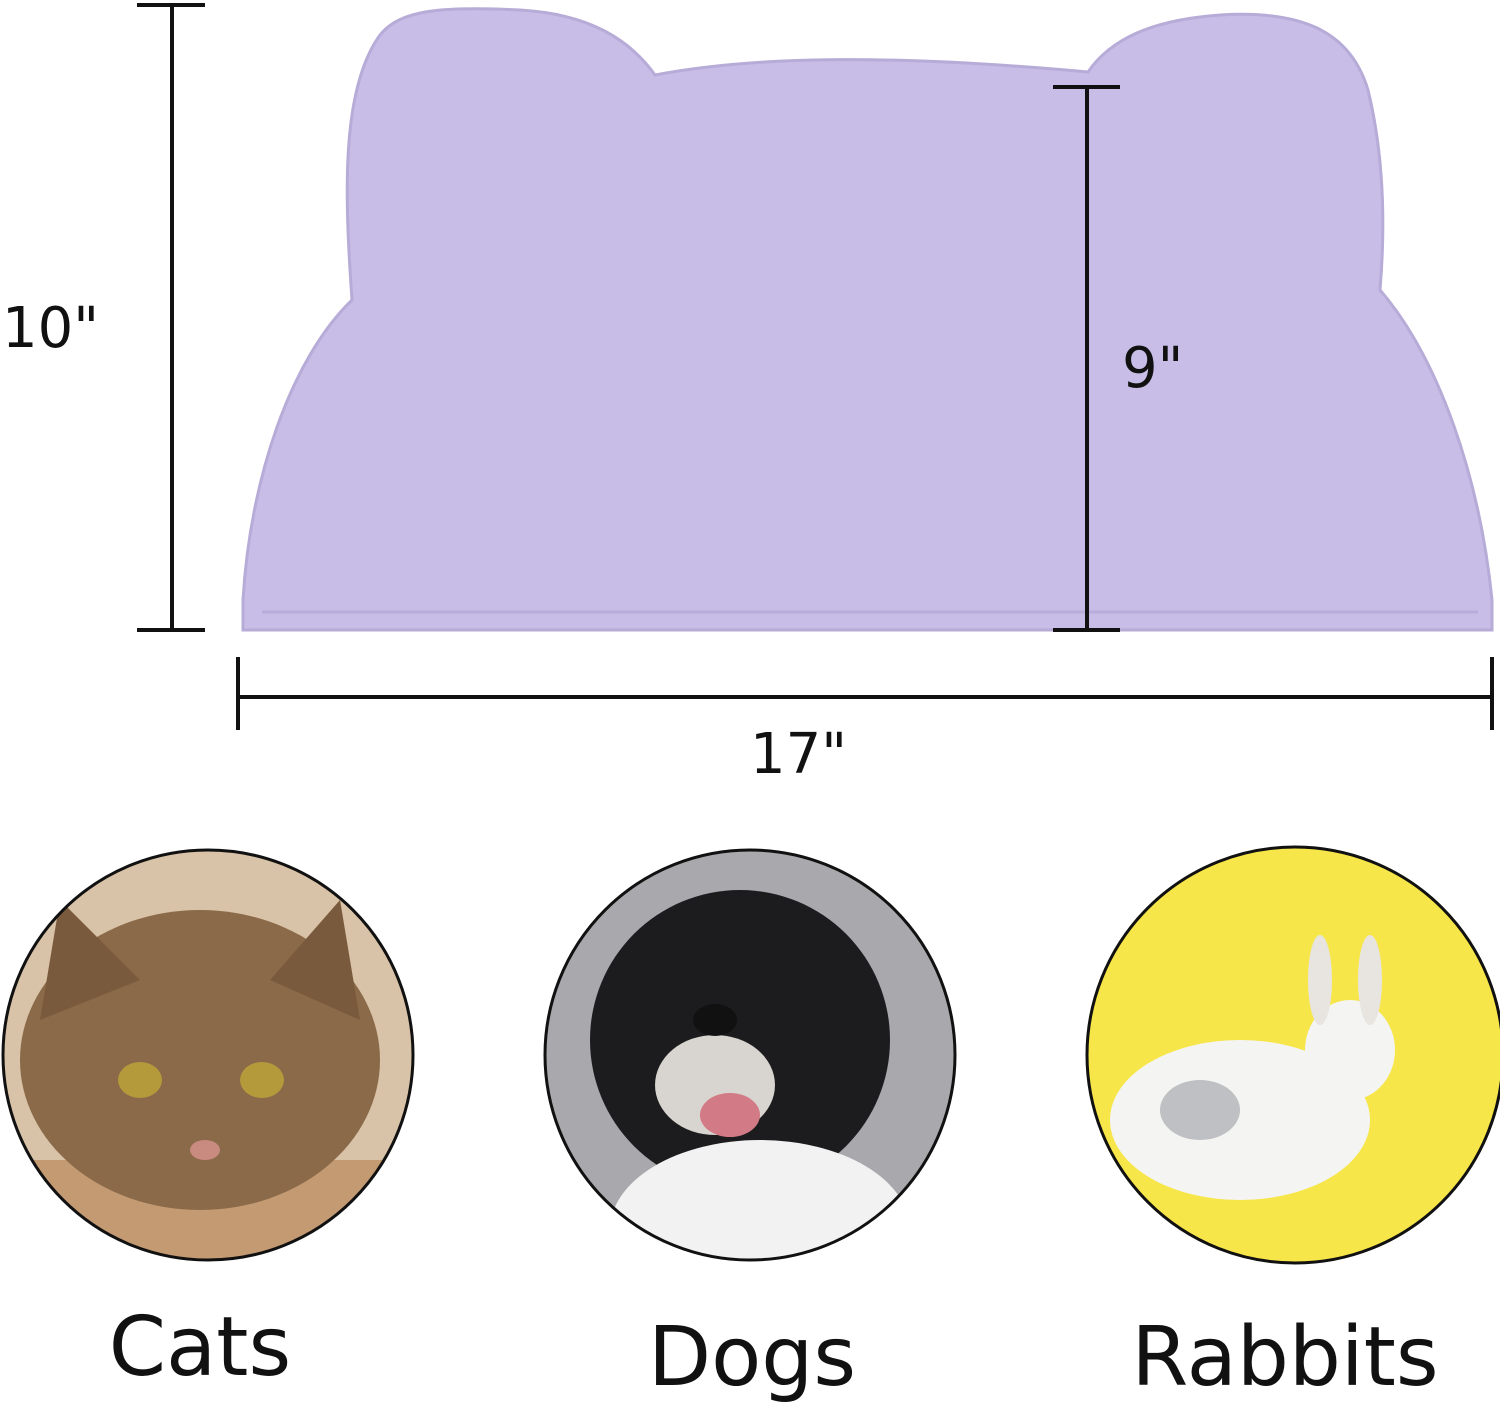 This screenshot has width=1500, height=1414. Describe the element at coordinates (1293, 1055) in the screenshot. I see `rabbit-photo` at that location.